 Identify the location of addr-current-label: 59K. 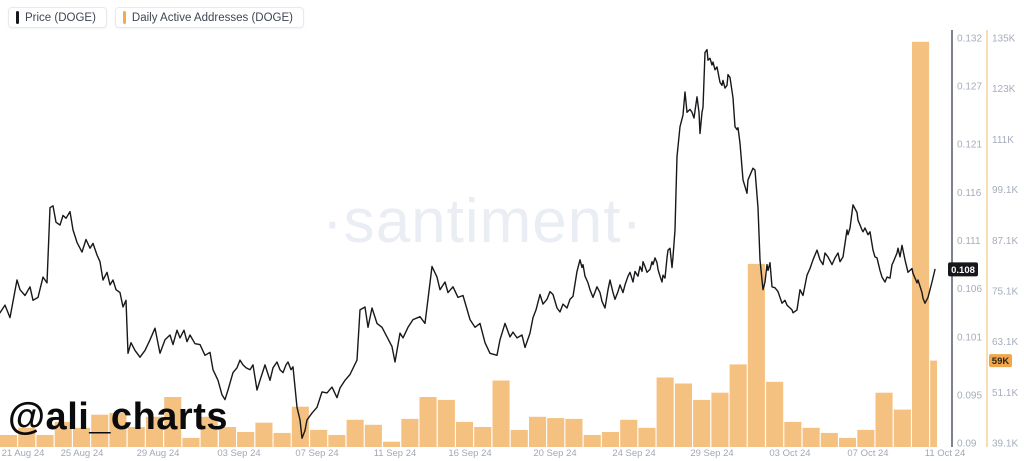
(1001, 361).